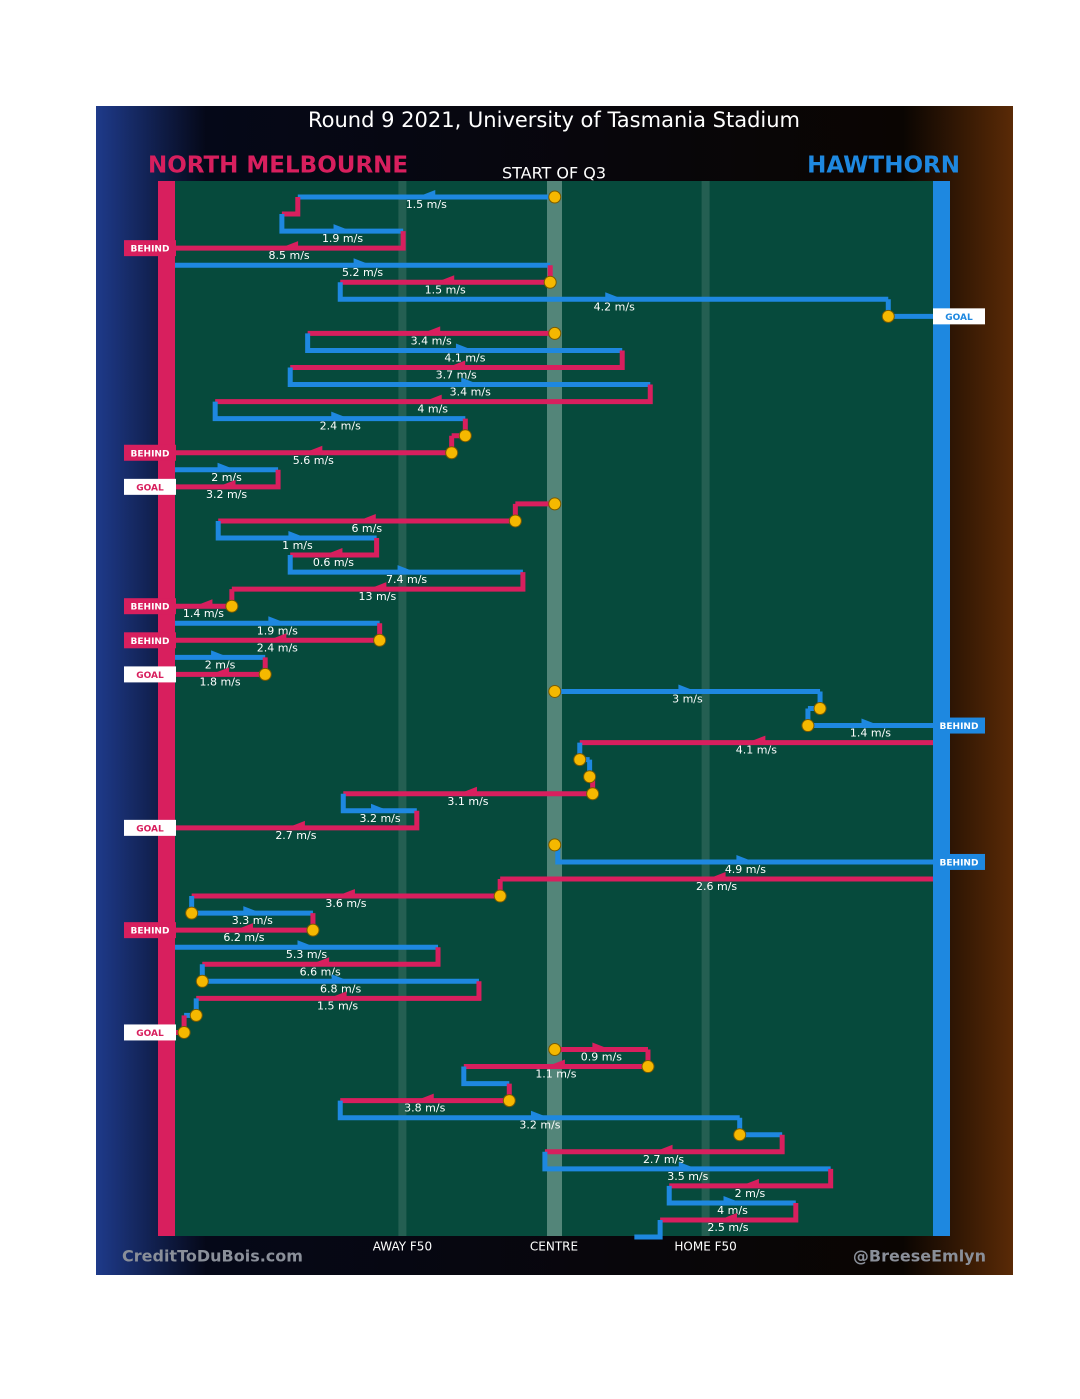  I want to click on speed-label: 0.6 m/s, so click(333, 562).